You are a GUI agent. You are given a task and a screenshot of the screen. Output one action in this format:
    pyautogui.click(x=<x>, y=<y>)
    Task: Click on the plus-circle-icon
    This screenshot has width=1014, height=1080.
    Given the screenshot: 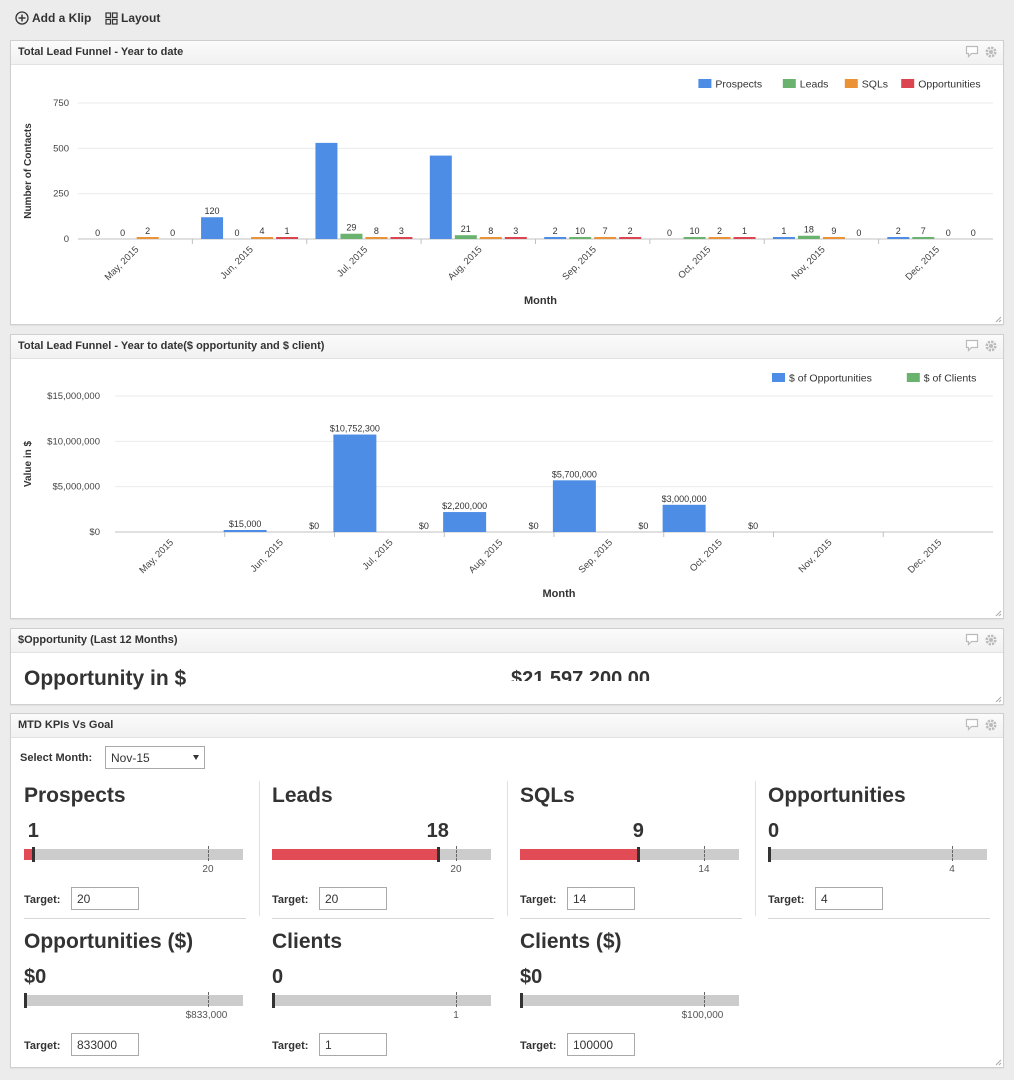 What is the action you would take?
    pyautogui.click(x=22, y=18)
    